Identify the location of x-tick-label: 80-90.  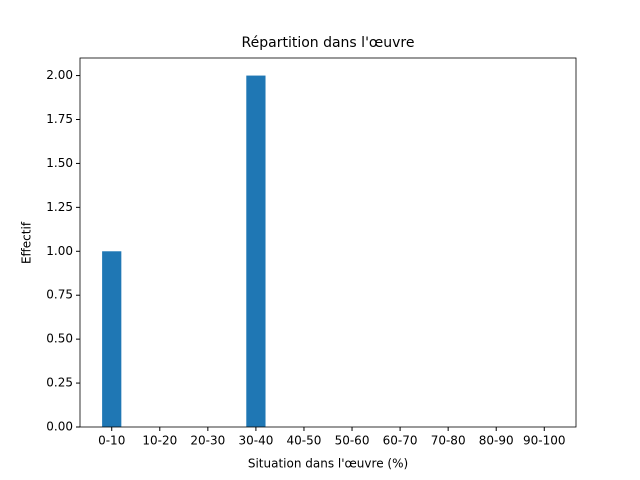
(496, 441).